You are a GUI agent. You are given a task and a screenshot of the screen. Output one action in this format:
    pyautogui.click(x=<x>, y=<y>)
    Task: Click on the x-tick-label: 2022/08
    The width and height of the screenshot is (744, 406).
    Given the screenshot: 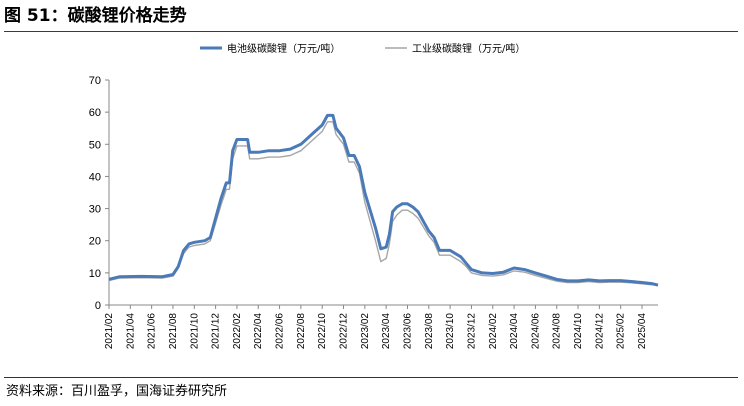 What is the action you would take?
    pyautogui.click(x=301, y=331)
    